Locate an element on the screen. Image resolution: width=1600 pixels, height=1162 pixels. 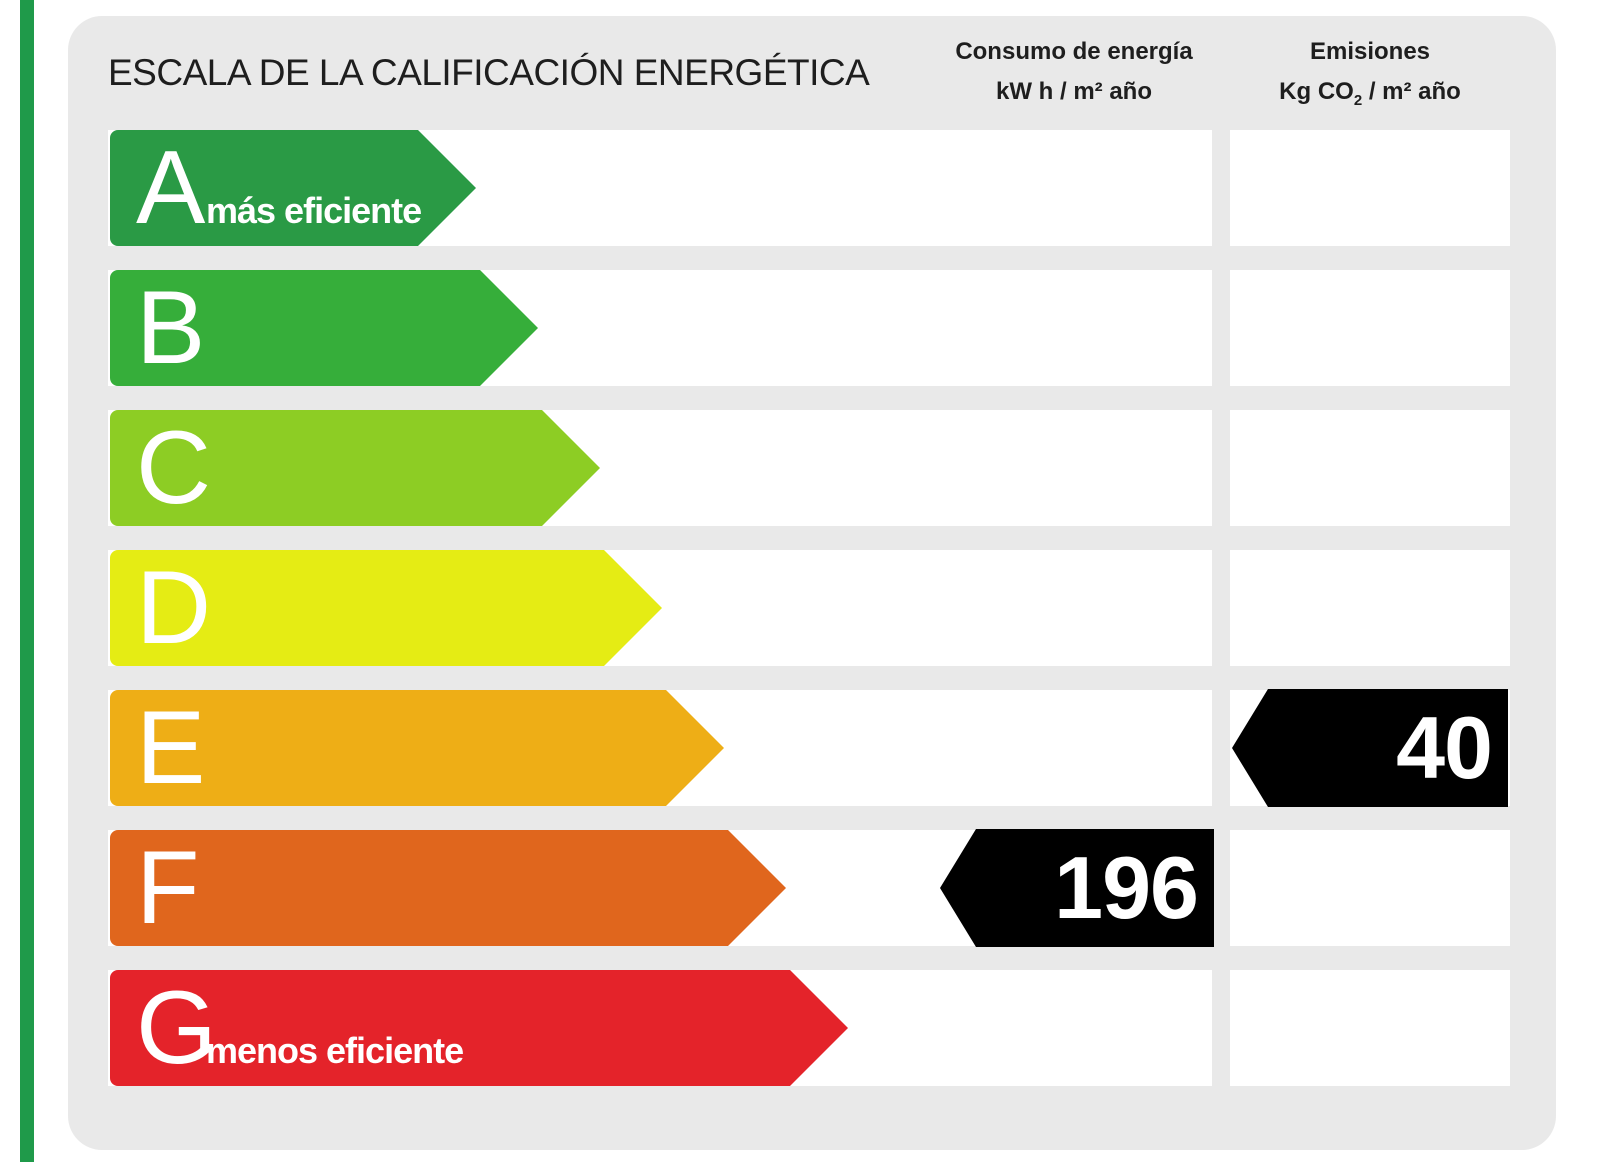
emisiones-units-post: / m² año is located at coordinates (1411, 91).